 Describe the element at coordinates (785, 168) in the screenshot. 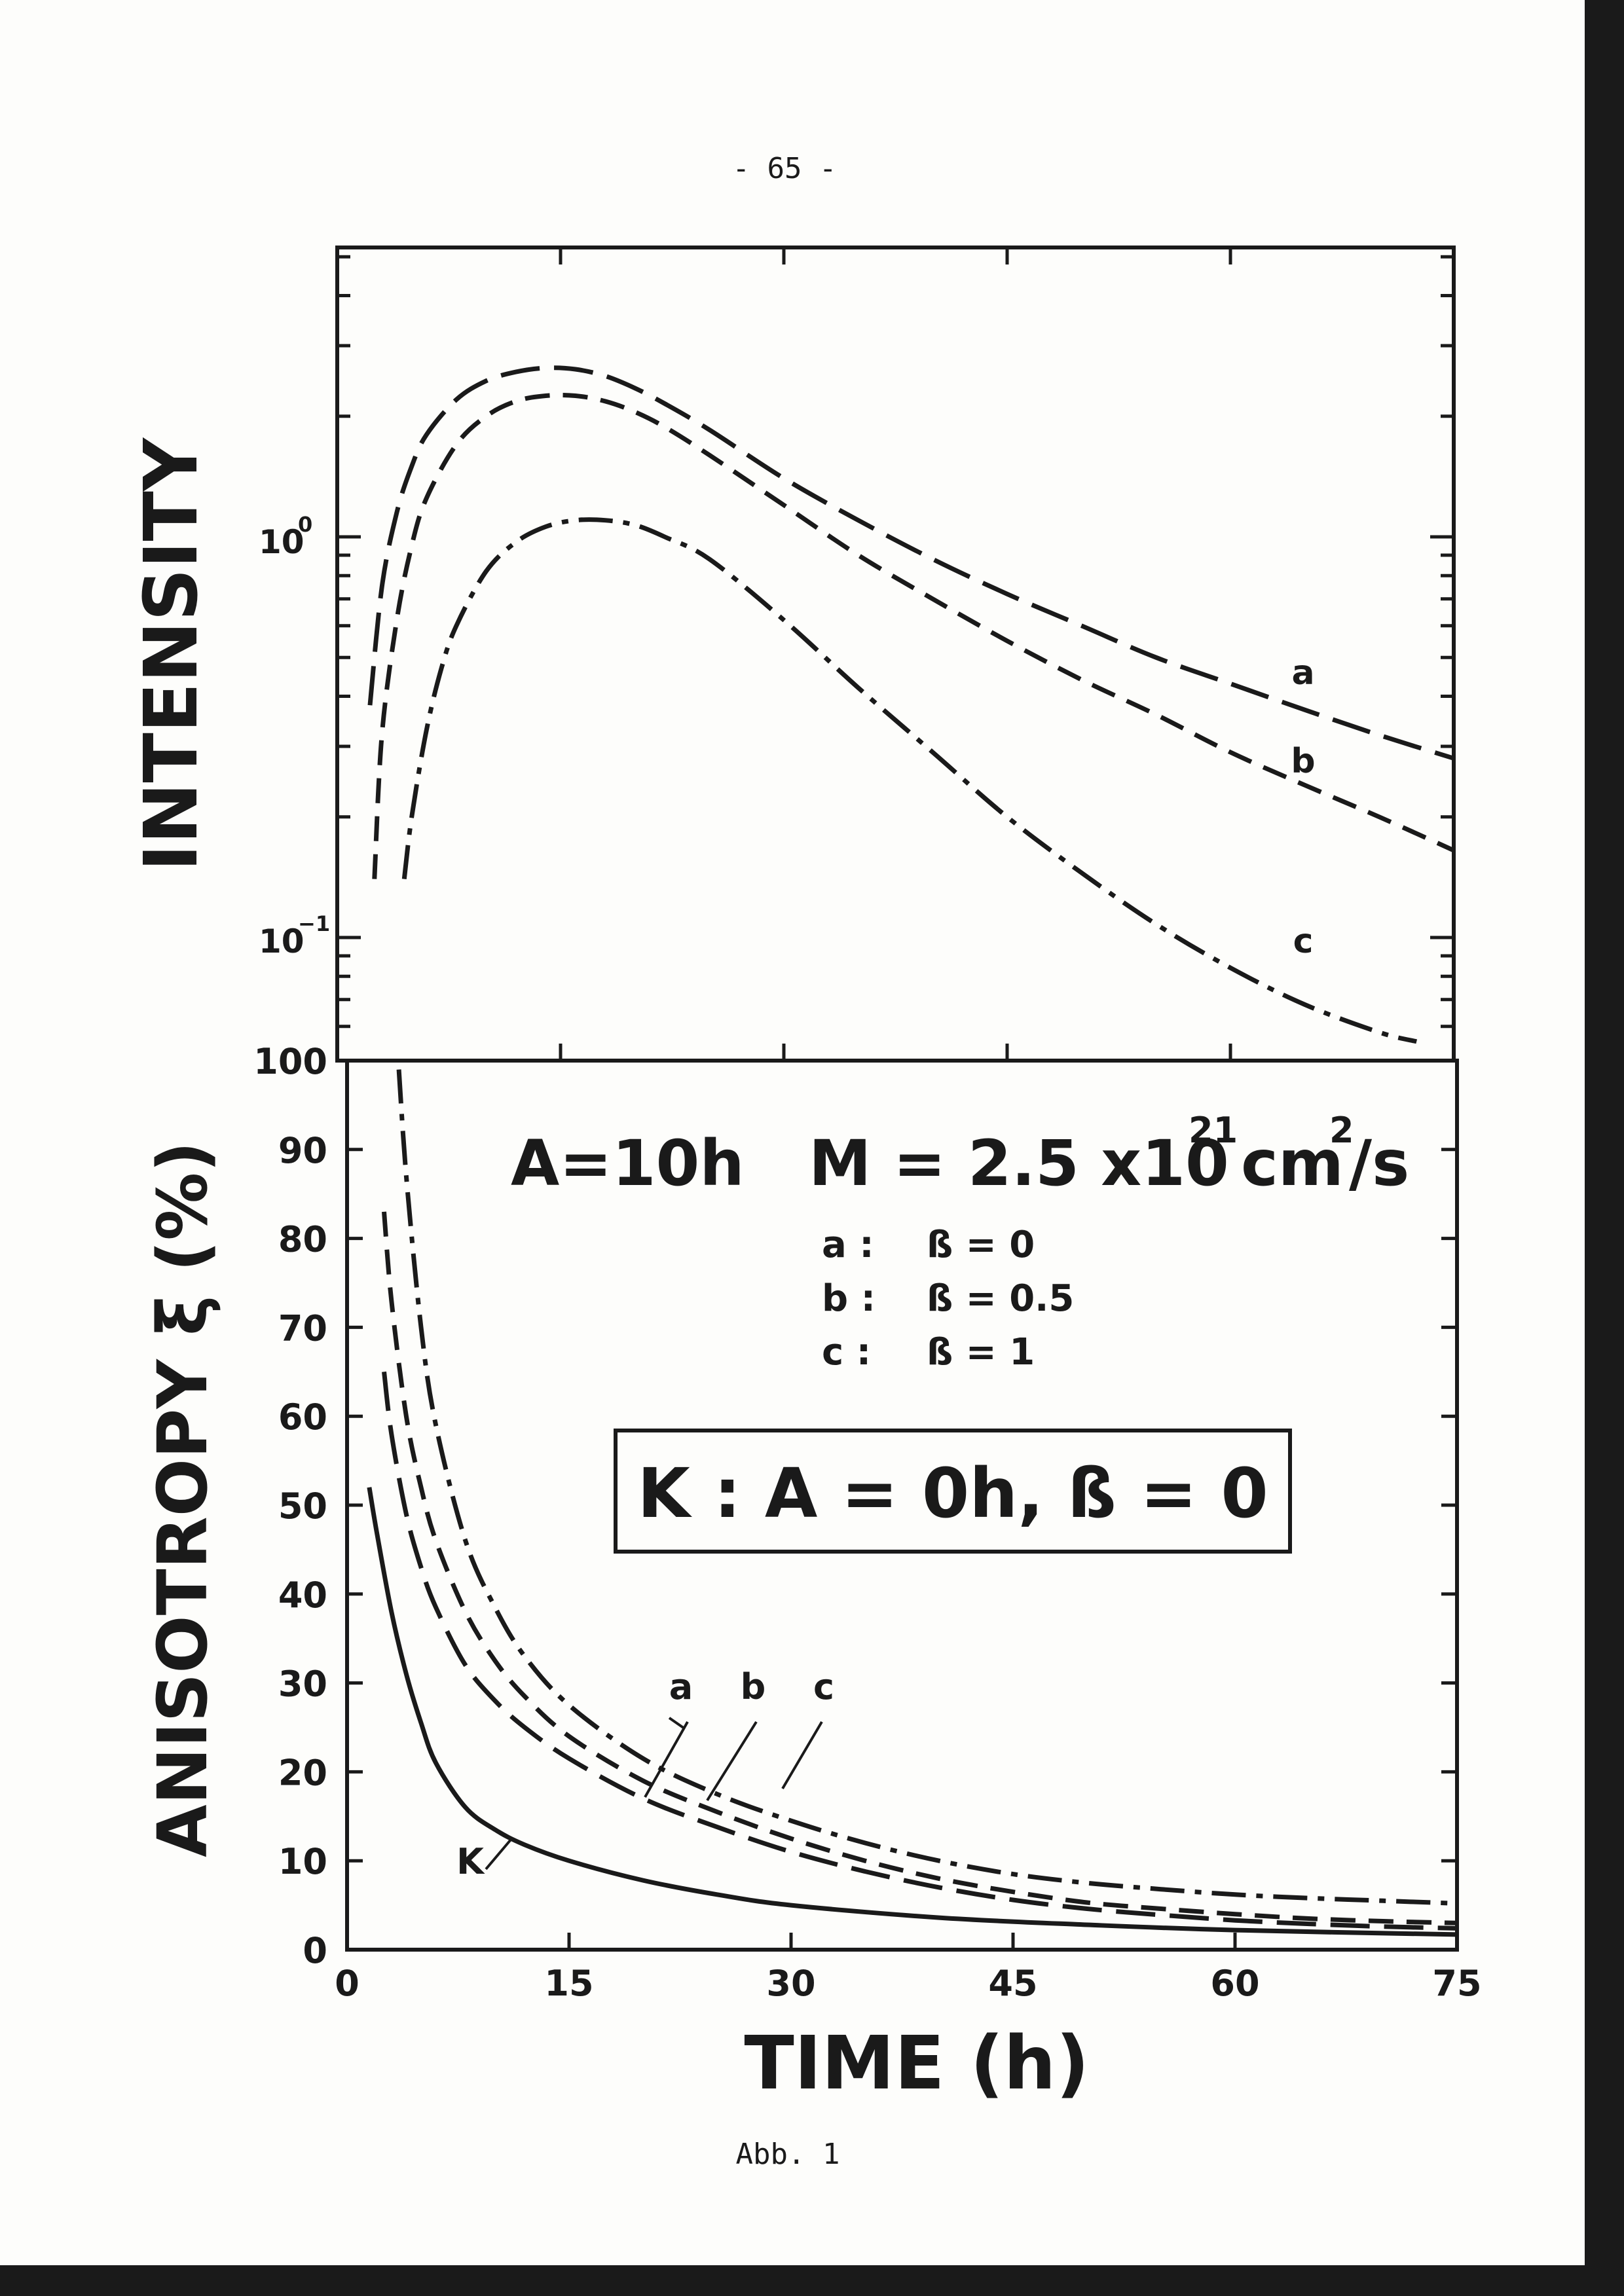

I see `page-number: - 65 -` at that location.